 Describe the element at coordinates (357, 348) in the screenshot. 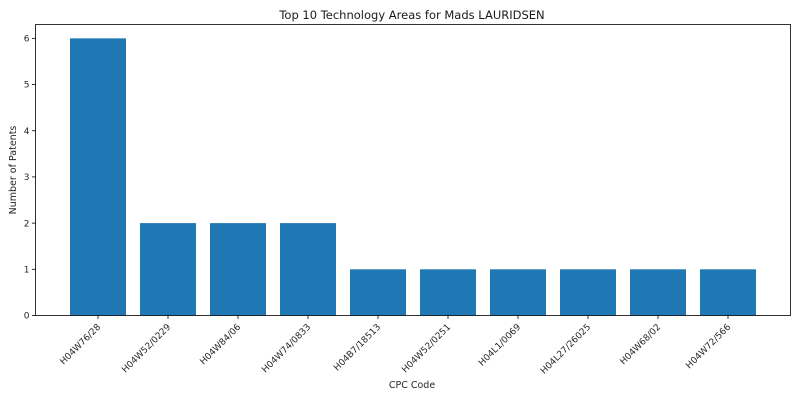

I see `x-tick-label: H04B7/18513` at that location.